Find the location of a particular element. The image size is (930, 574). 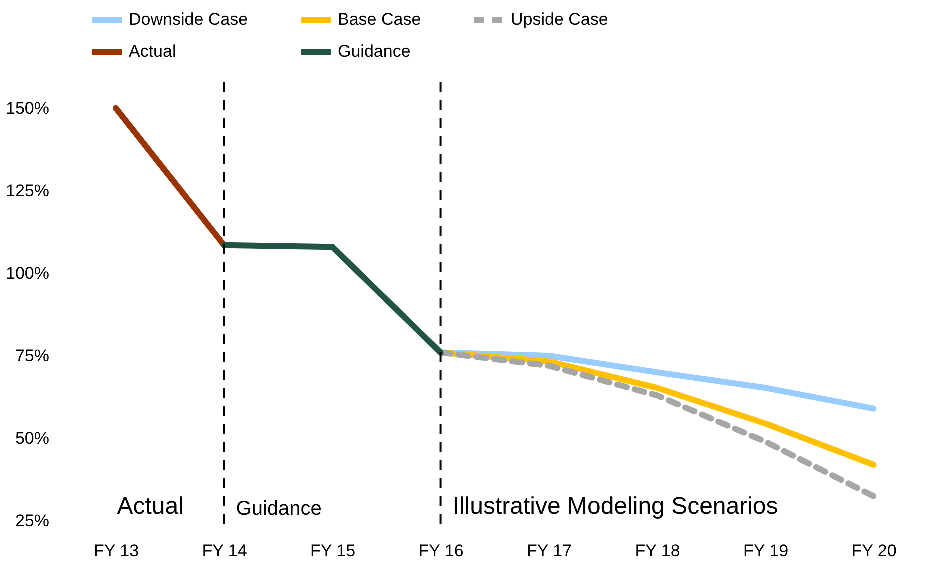

y-tick-label: 25% is located at coordinates (32, 521).